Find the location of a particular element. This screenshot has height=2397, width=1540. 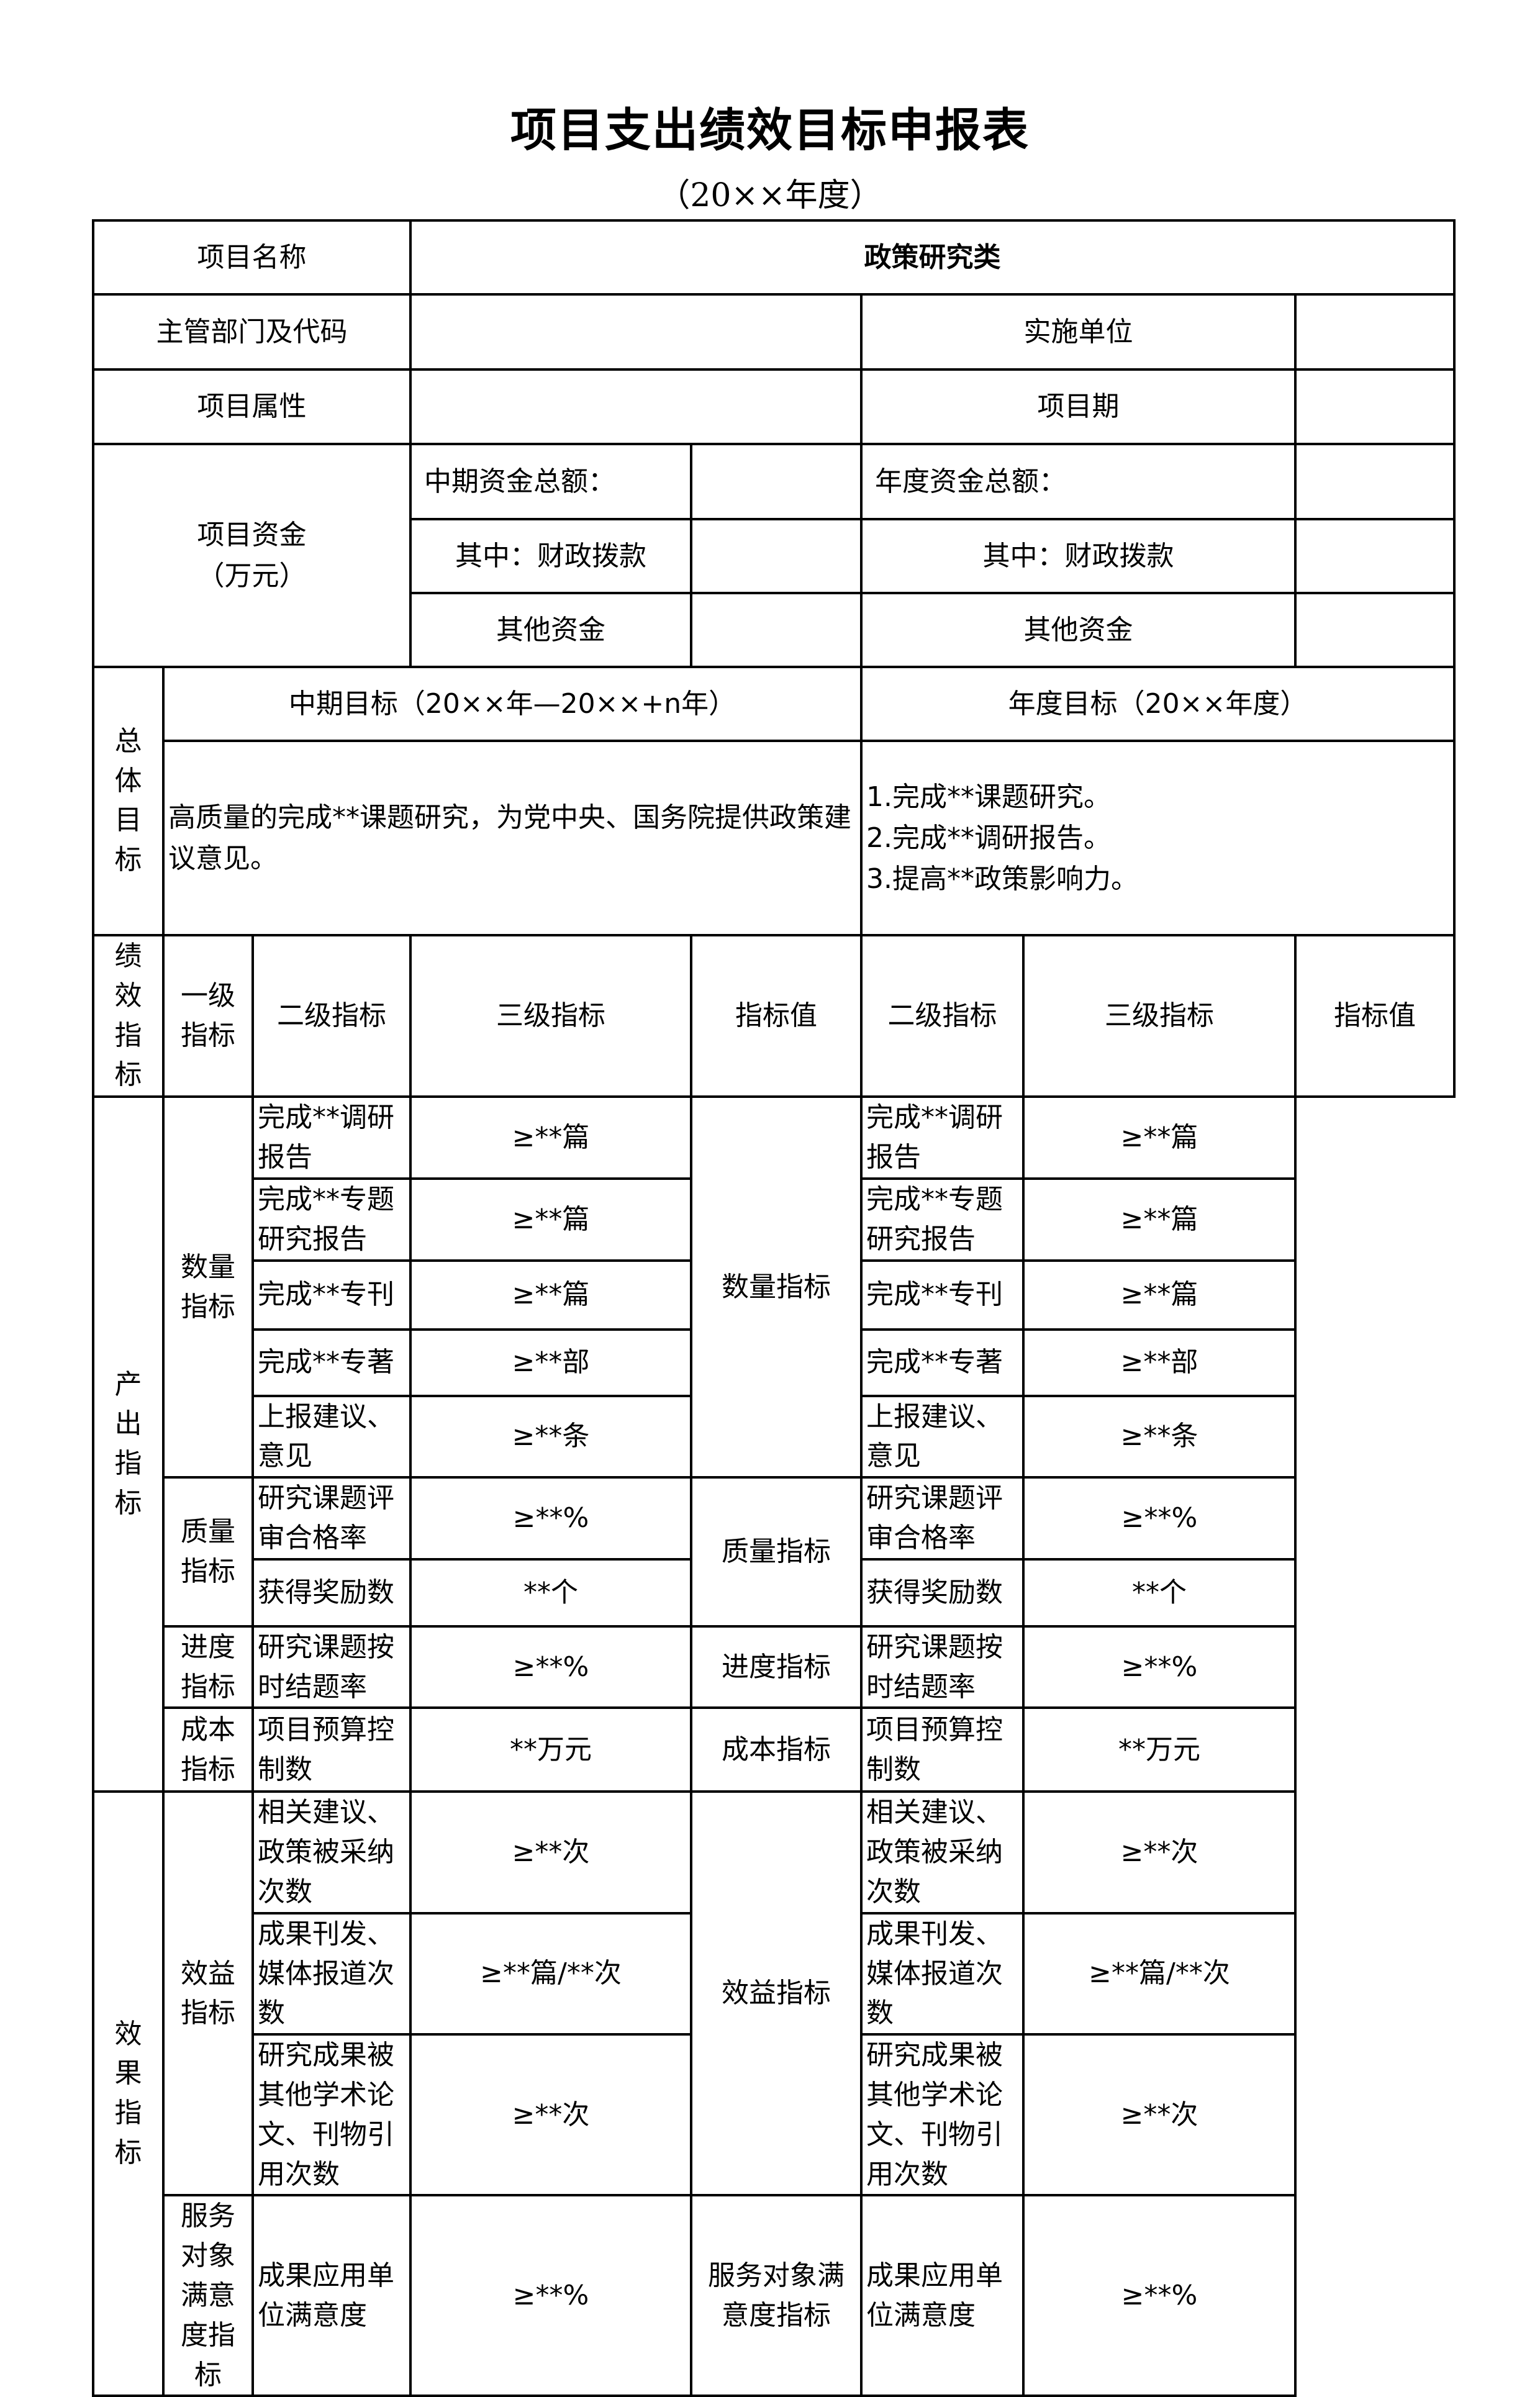

indicator-row: 成本指标 项目预算控制数 **万元 成本指标 项目预算控制数 **万元 is located at coordinates (774, 1749).